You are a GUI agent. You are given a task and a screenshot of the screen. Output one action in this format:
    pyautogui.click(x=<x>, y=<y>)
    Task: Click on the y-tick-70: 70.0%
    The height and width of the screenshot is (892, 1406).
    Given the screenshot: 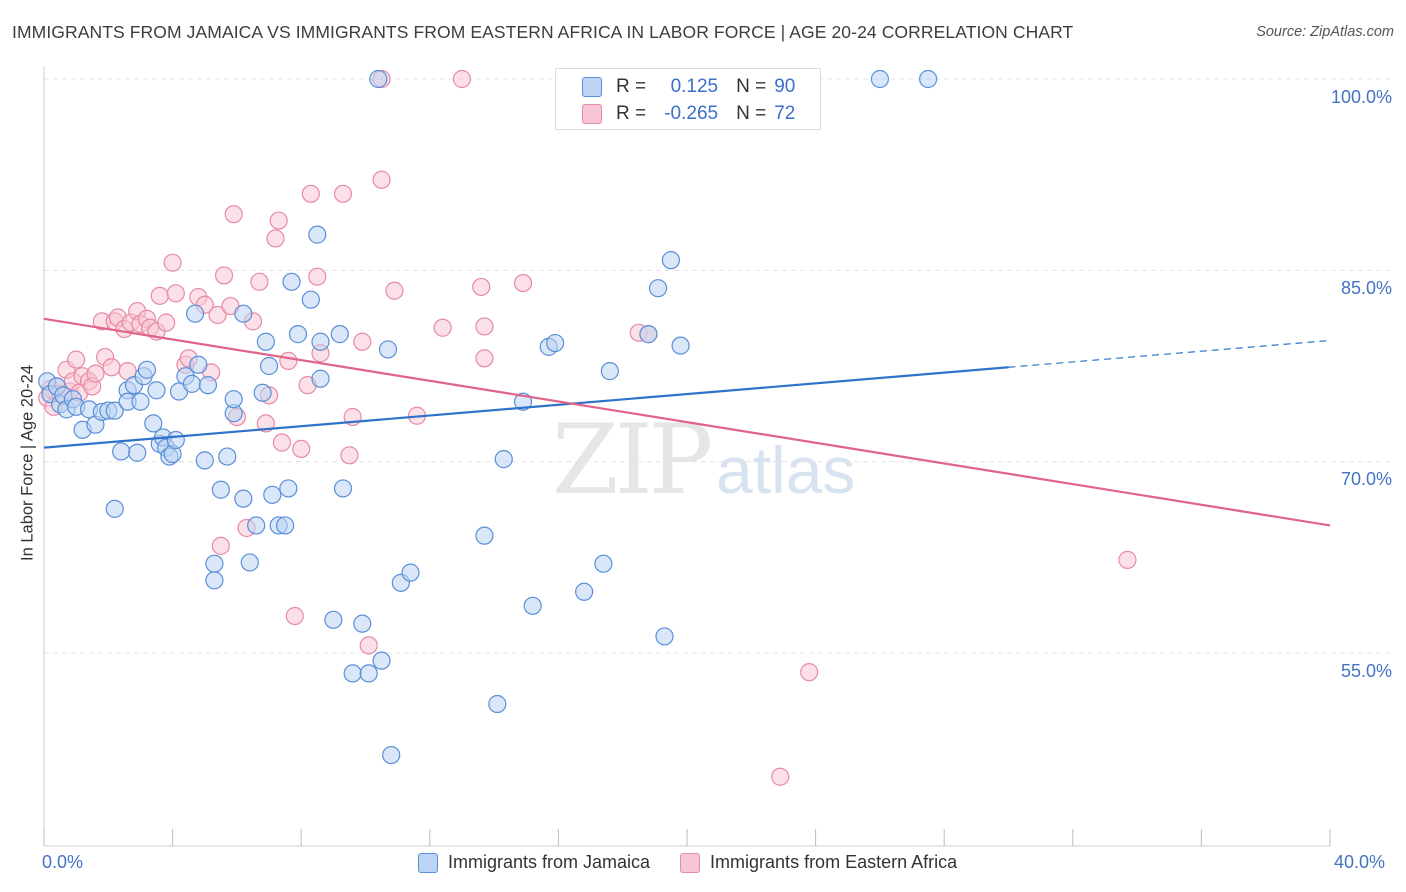 What is the action you would take?
    pyautogui.click(x=1366, y=479)
    